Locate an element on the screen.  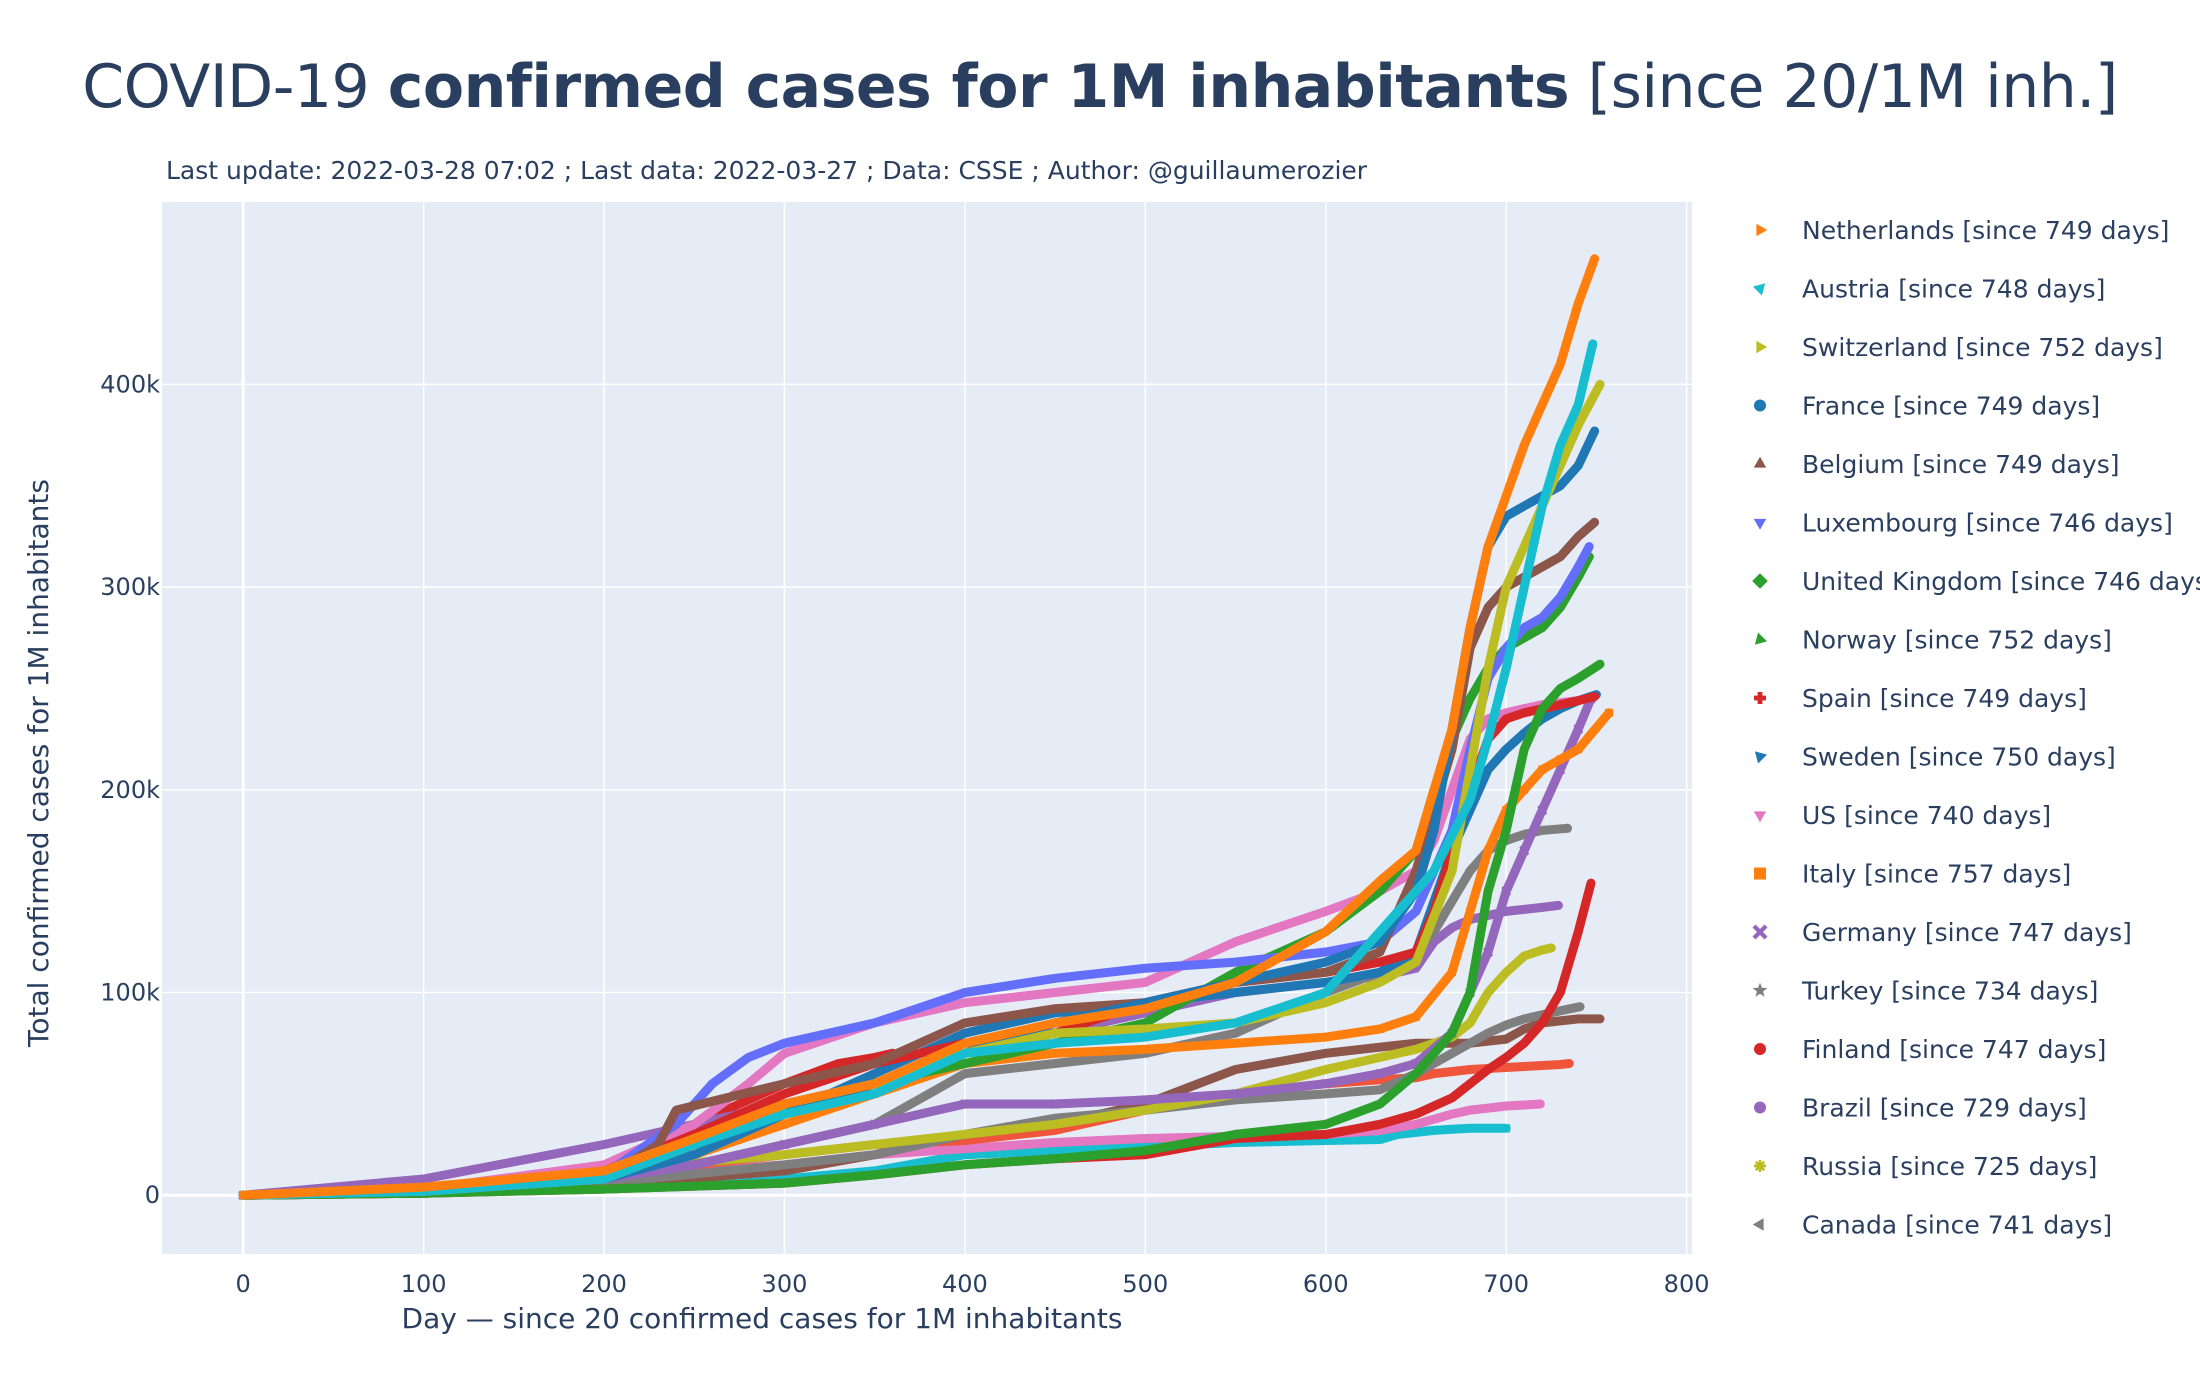
legend-label: Switzerland [since 752 days] is located at coordinates (1982, 347).